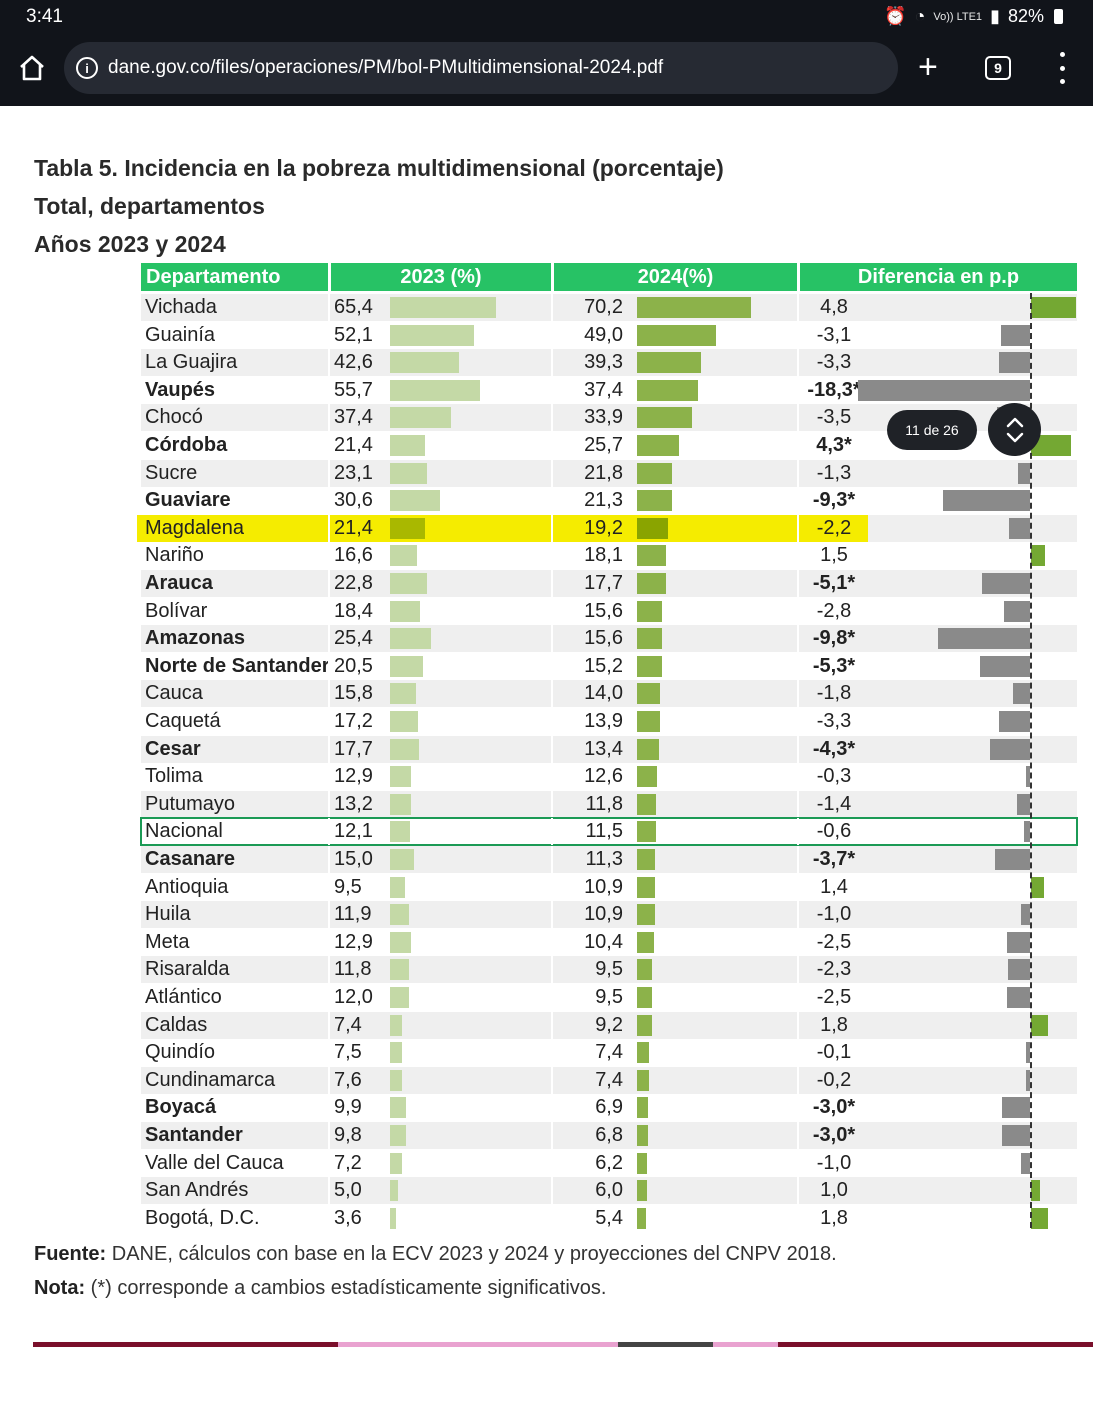 Image resolution: width=1093 pixels, height=1418 pixels. What do you see at coordinates (834, 914) in the screenshot?
I see `difference-pp: -1,0` at bounding box center [834, 914].